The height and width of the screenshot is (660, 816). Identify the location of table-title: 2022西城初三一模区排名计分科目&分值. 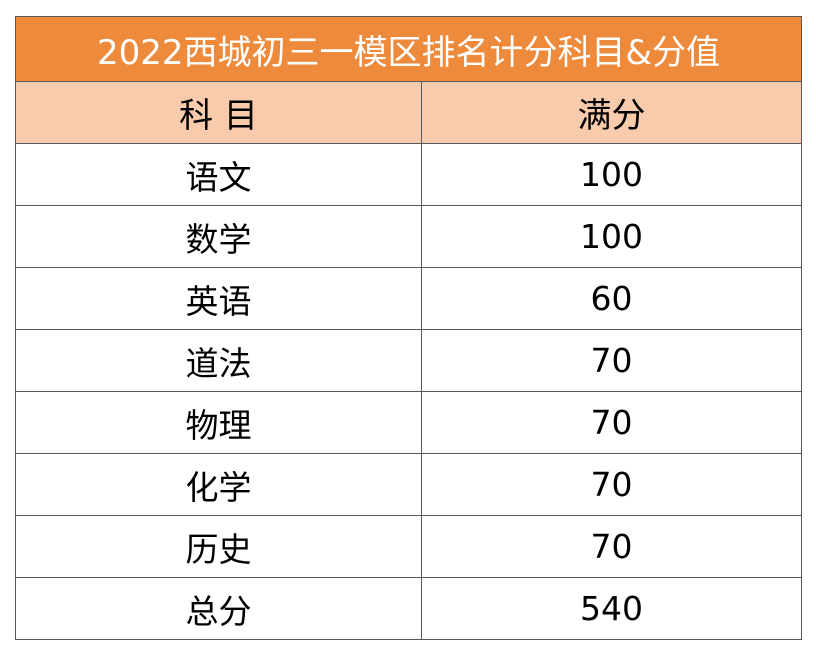
(408, 49).